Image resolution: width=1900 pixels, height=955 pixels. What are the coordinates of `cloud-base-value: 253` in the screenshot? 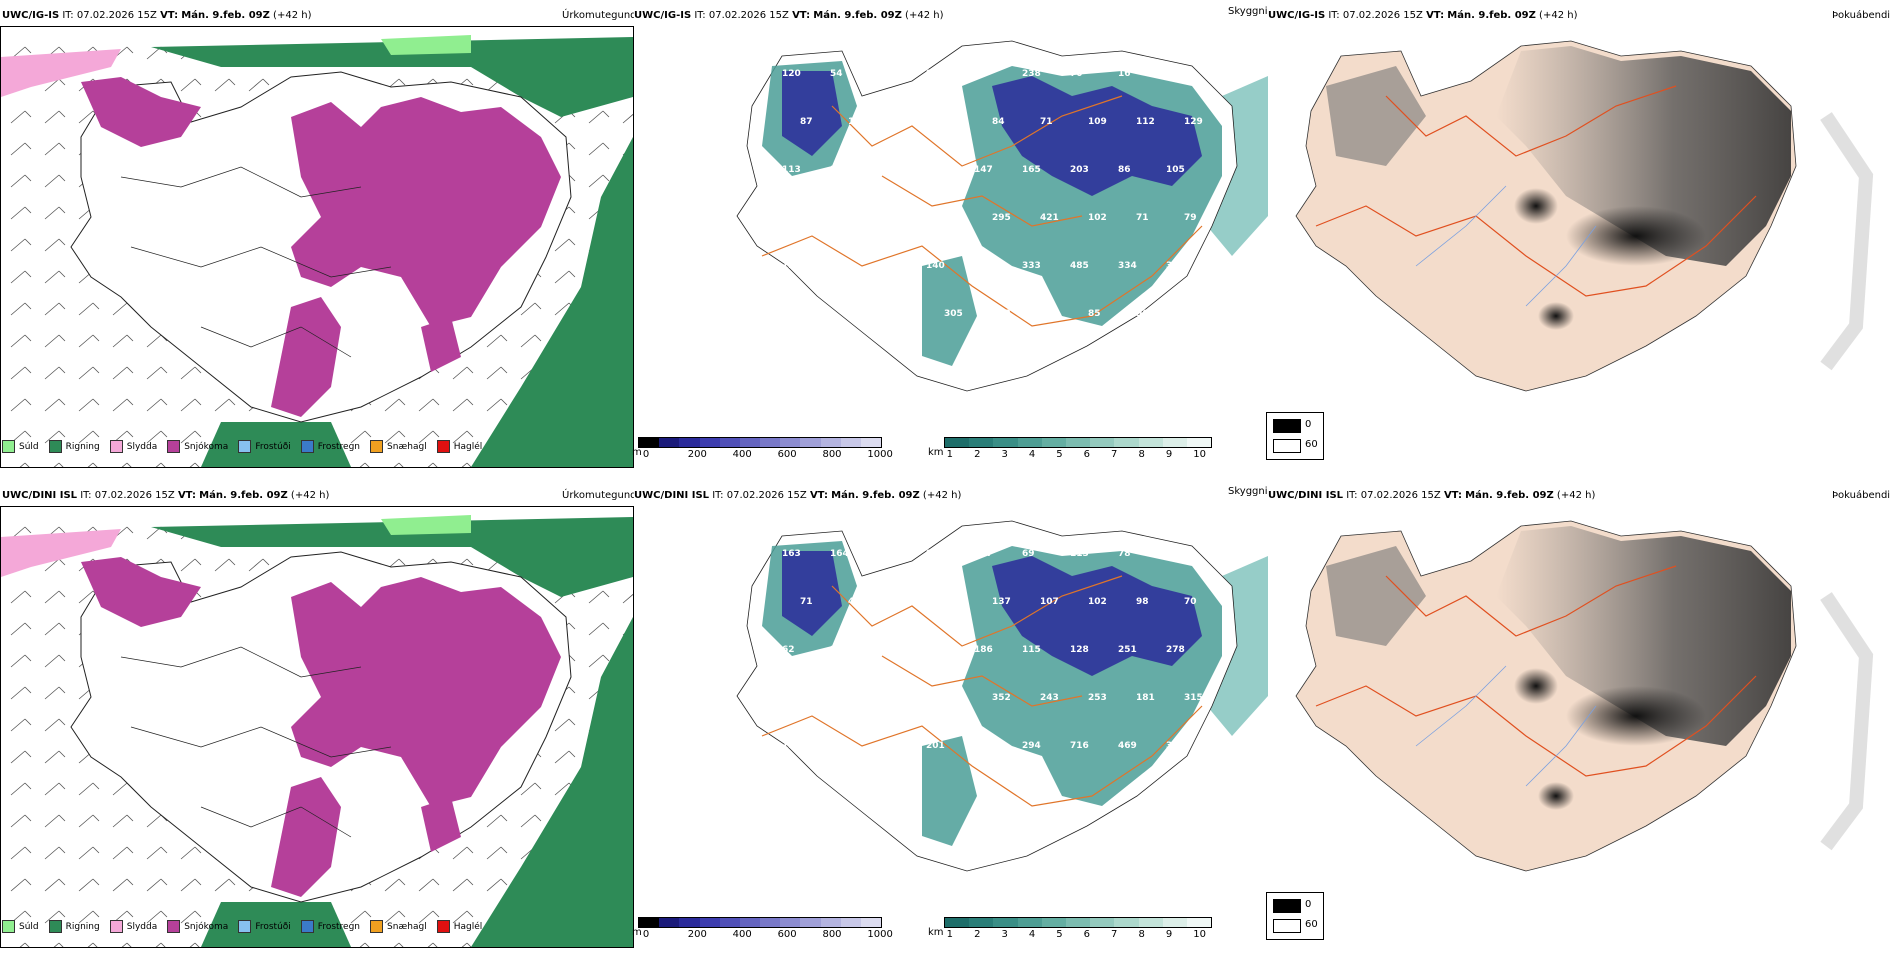 It's located at (983, 746).